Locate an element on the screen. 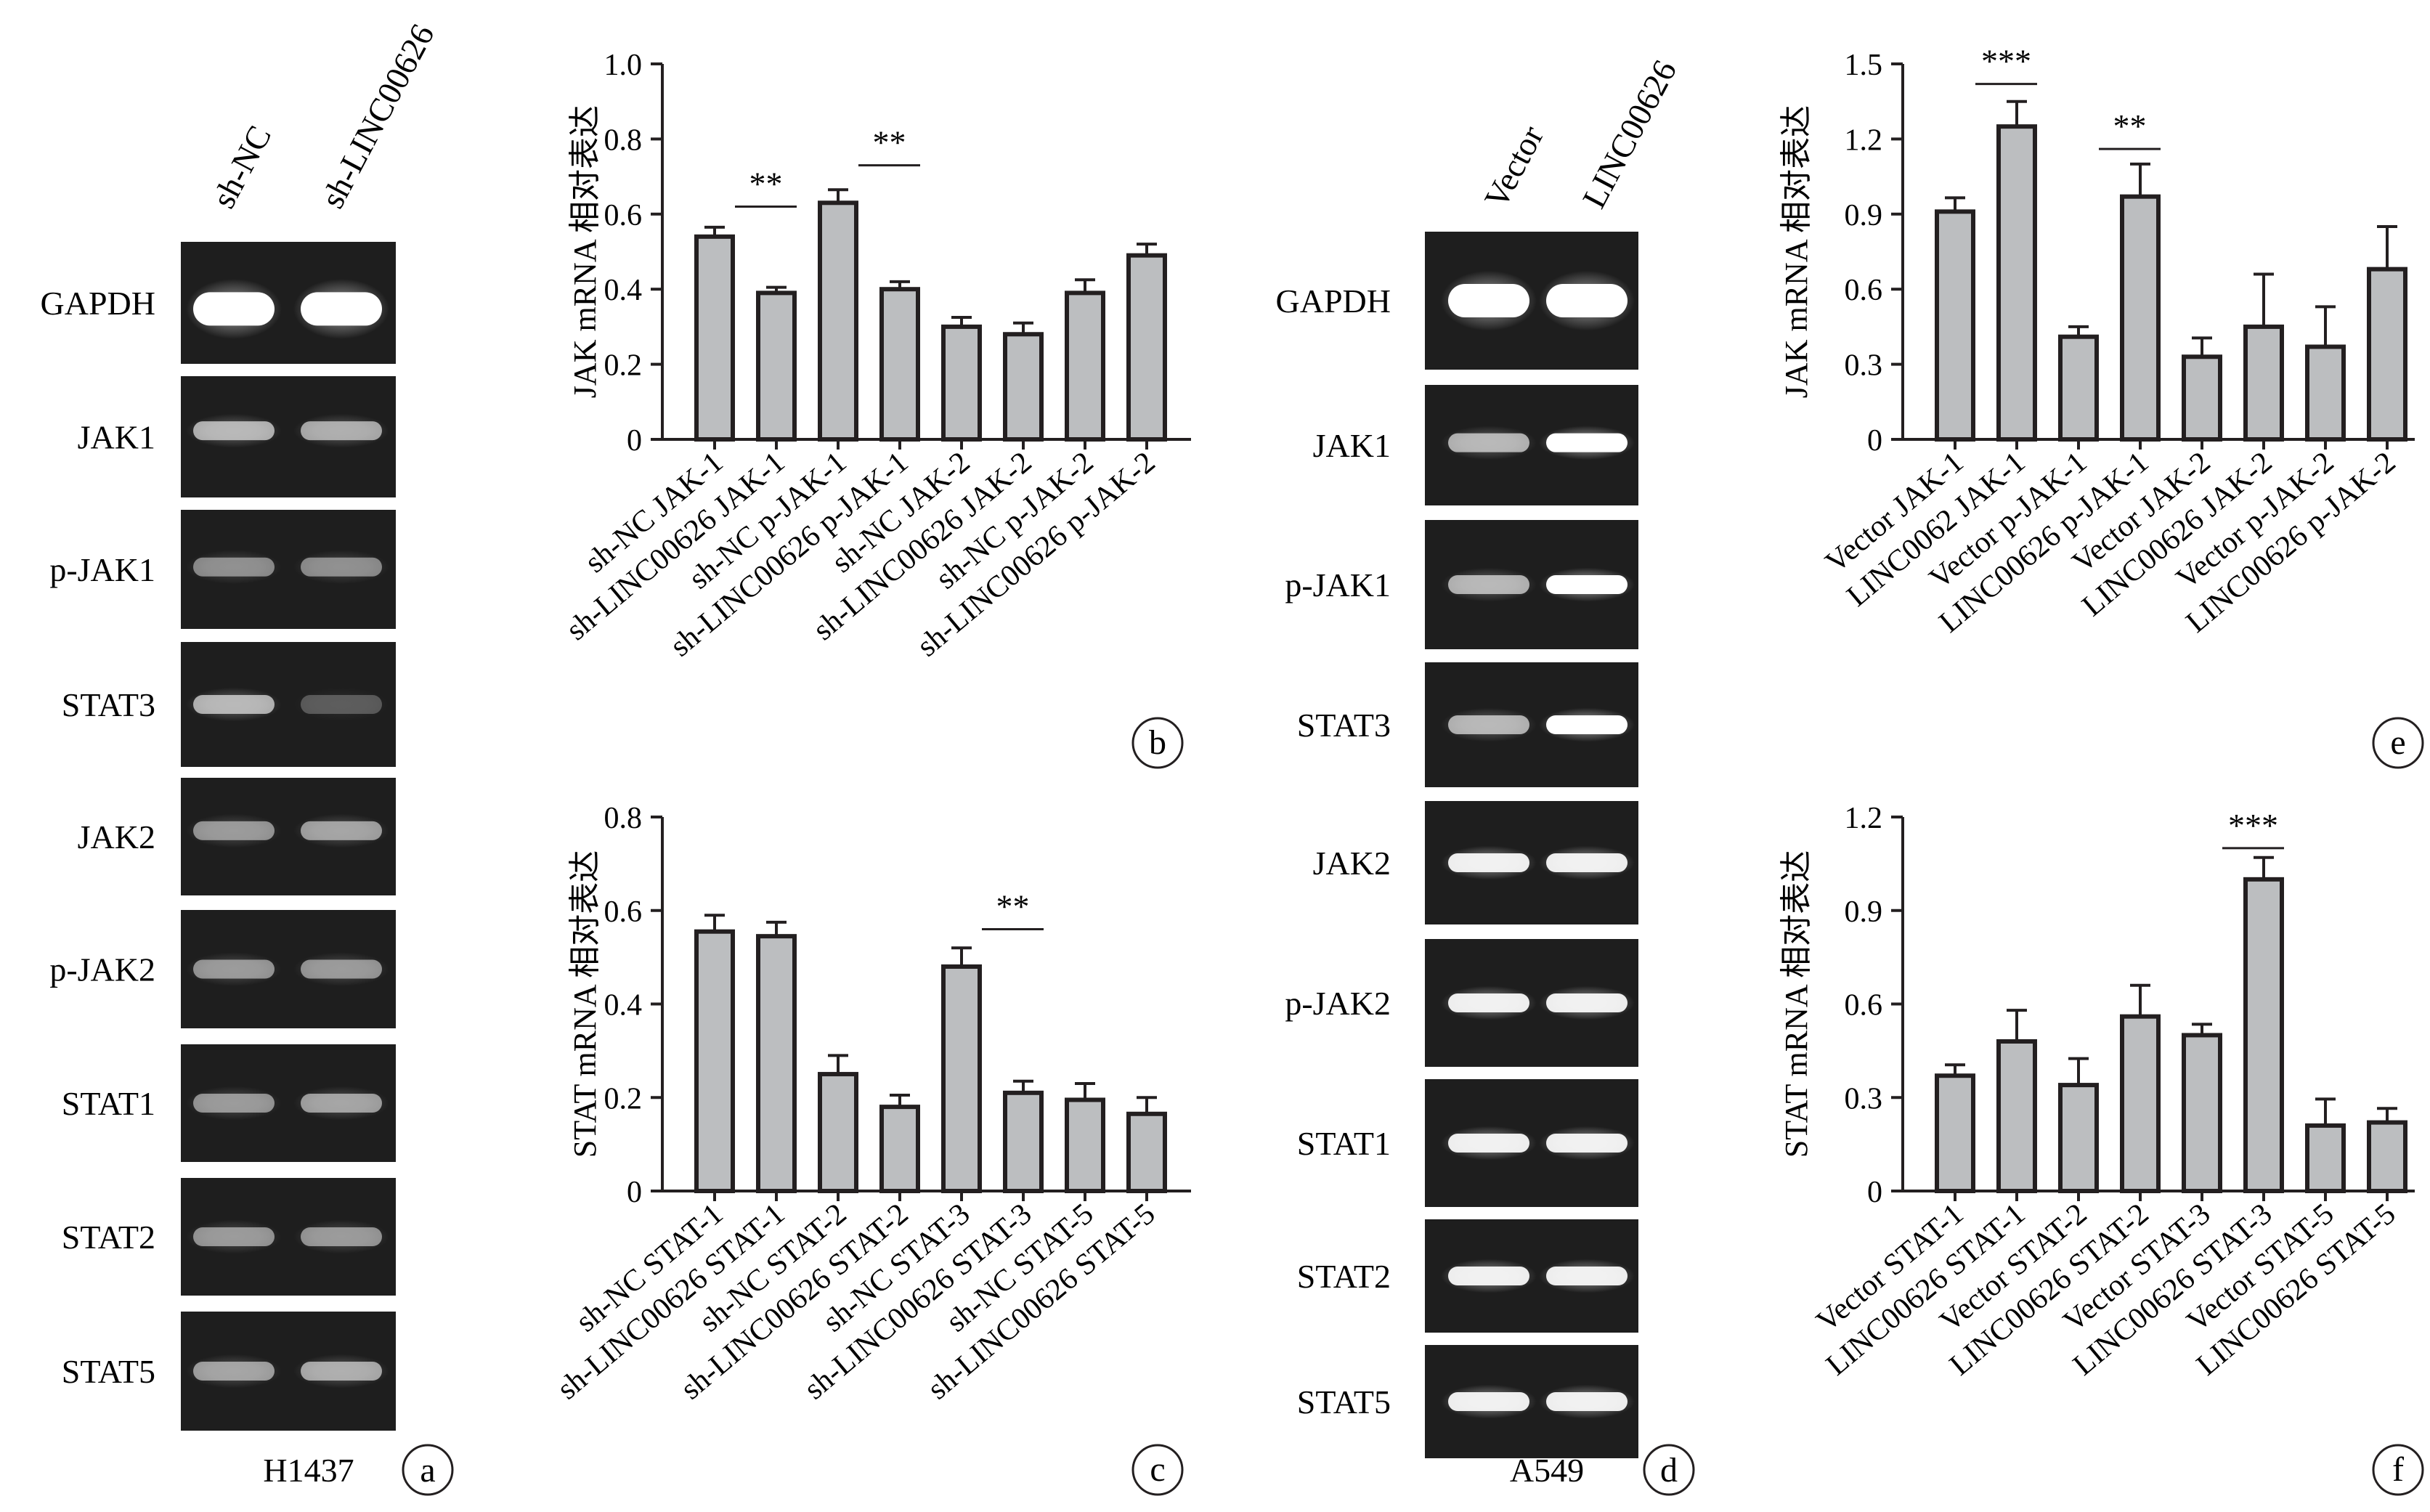 This screenshot has width=2430, height=1512. blot-label-gapdh: GAPDH is located at coordinates (1333, 301).